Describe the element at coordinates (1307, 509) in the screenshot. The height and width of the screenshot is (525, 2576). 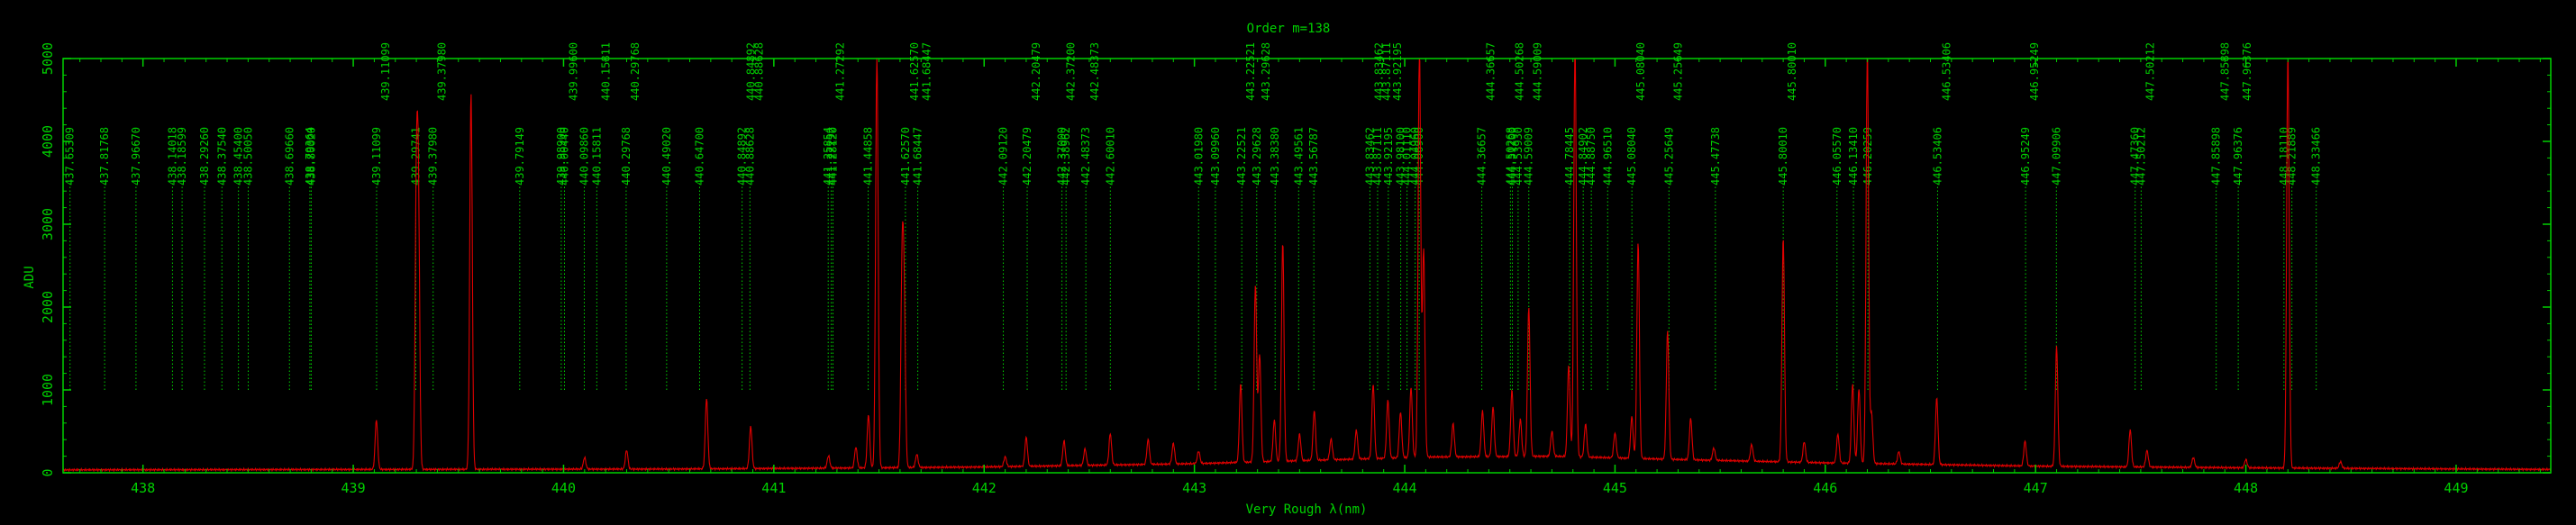
I see `x-axis-label: Very Rough λ(nm)` at that location.